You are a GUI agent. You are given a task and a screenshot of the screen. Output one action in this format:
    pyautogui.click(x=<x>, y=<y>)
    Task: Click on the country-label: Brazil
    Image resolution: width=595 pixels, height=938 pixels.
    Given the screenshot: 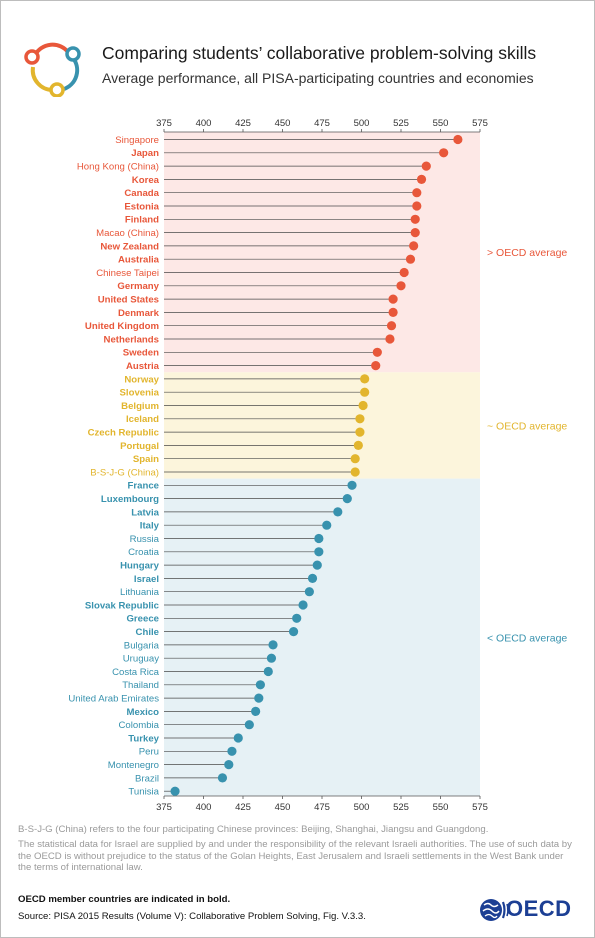 What is the action you would take?
    pyautogui.click(x=147, y=778)
    